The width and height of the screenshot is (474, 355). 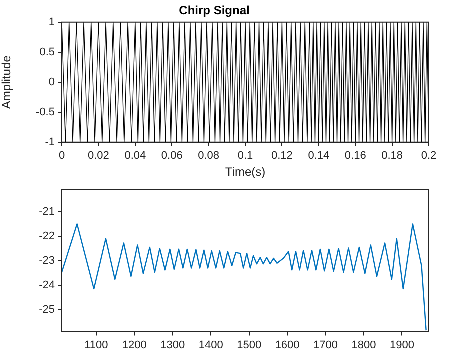 I want to click on x-tick-label: 0.1, so click(x=246, y=156).